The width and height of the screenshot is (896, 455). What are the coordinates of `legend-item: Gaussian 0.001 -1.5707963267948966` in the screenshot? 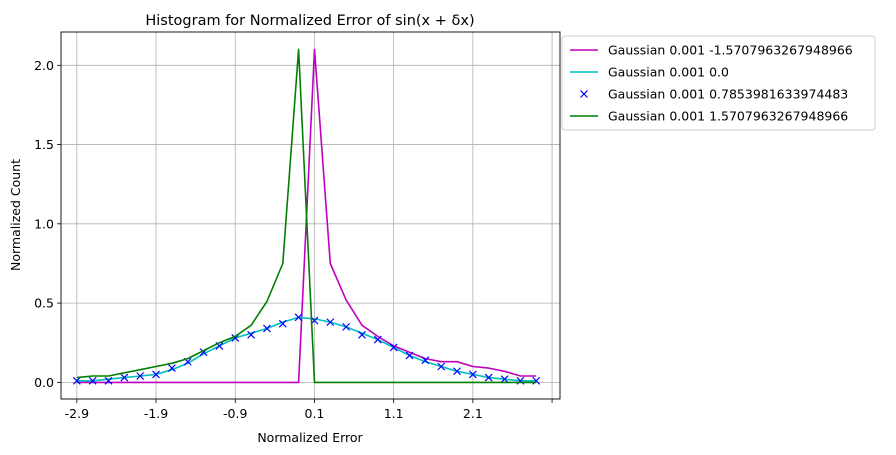 It's located at (711, 50).